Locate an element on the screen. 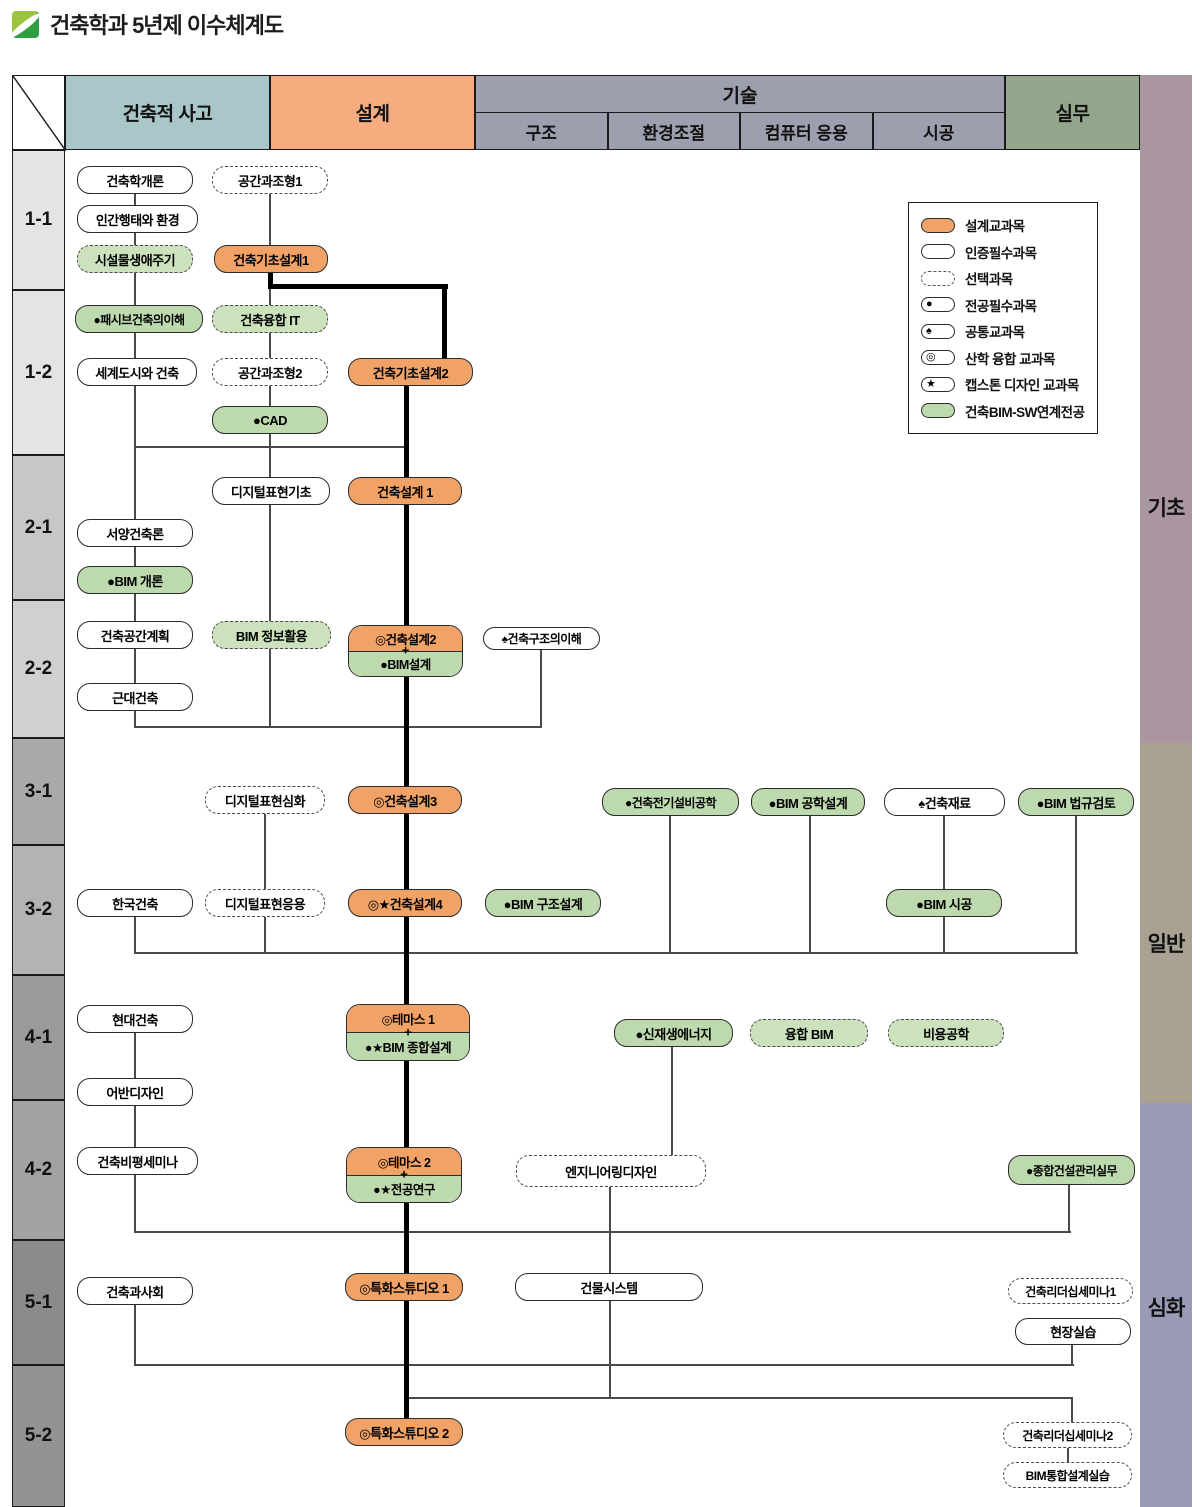 The width and height of the screenshot is (1200, 1507). course-node: 건축과사회 is located at coordinates (135, 1291).